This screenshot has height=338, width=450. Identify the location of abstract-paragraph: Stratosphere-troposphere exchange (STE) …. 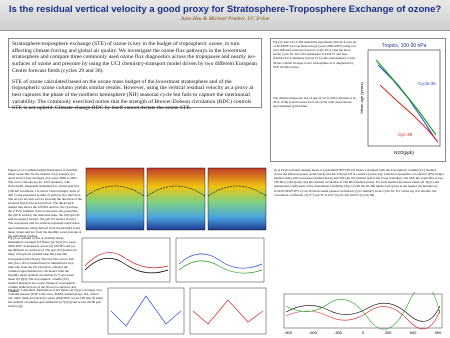
(134, 57).